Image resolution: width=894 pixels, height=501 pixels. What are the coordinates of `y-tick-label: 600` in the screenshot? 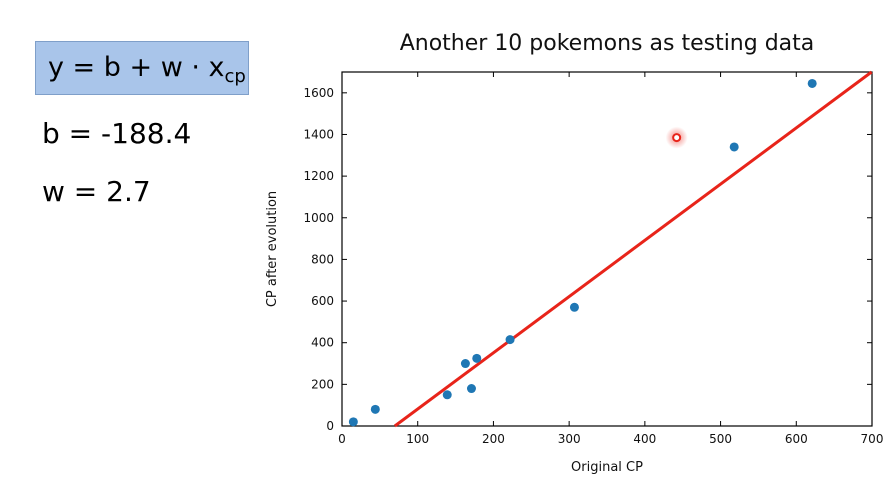 It's located at (322, 301).